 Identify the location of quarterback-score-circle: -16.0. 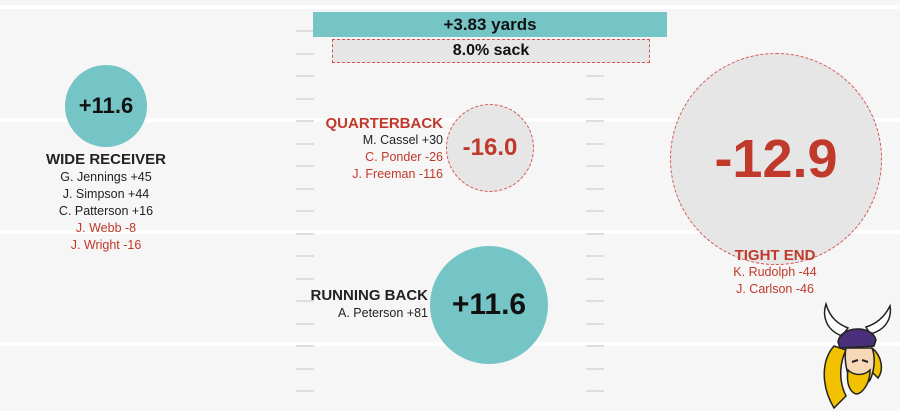
(490, 148).